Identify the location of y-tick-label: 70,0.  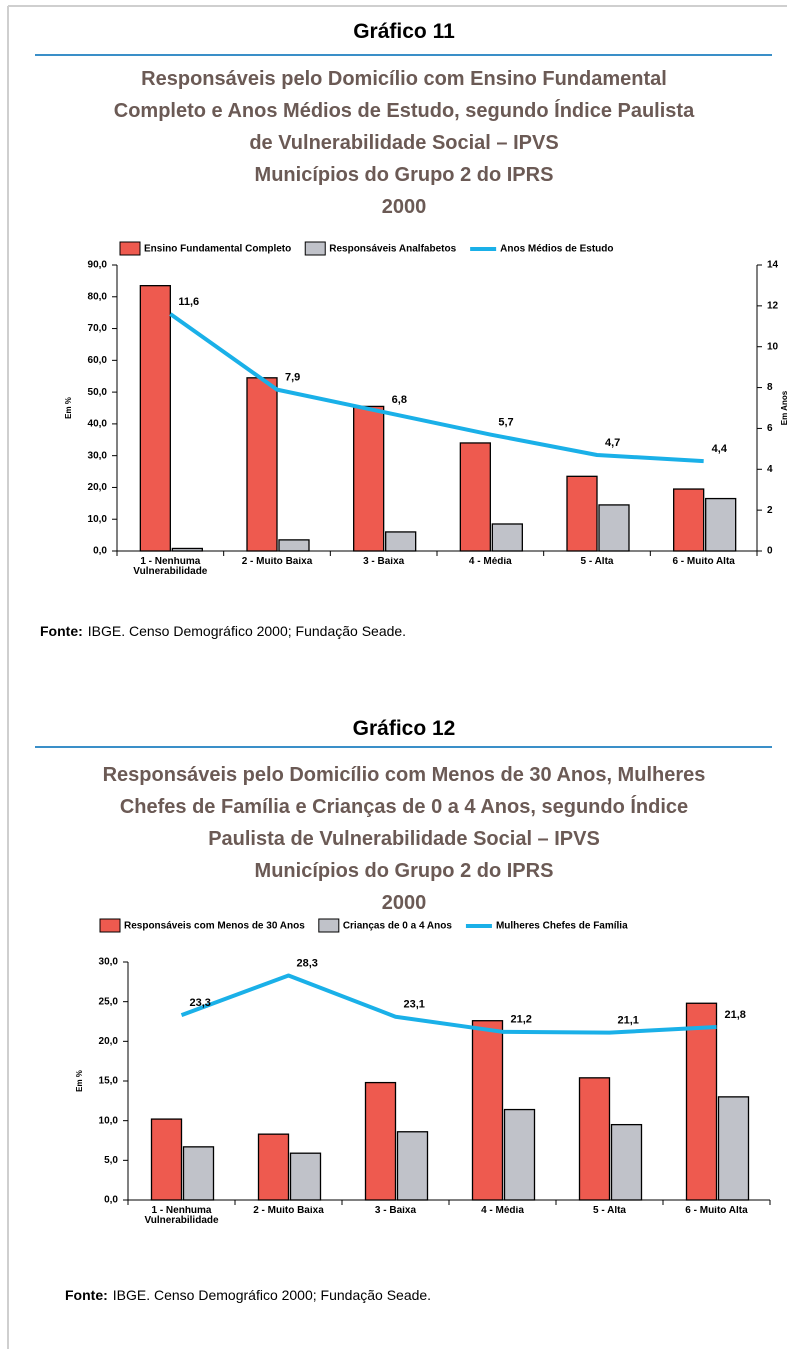
(98, 328).